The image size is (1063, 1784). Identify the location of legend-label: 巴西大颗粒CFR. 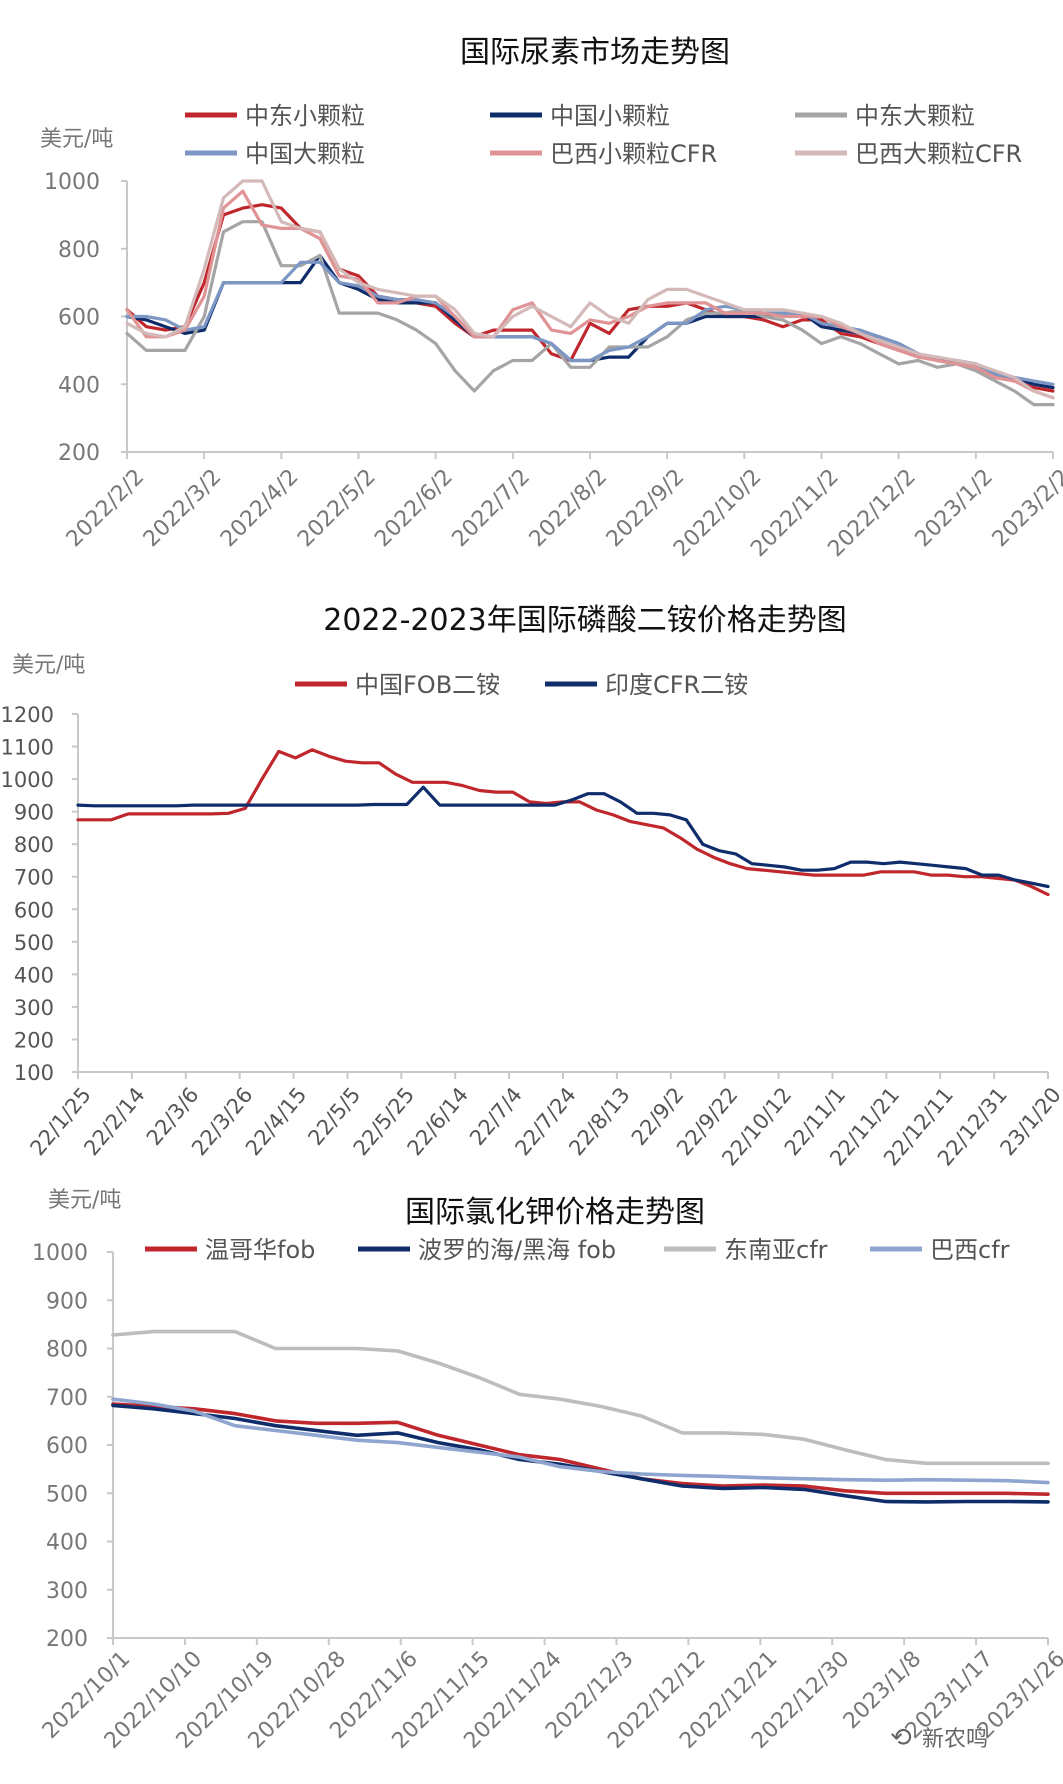
(938, 154).